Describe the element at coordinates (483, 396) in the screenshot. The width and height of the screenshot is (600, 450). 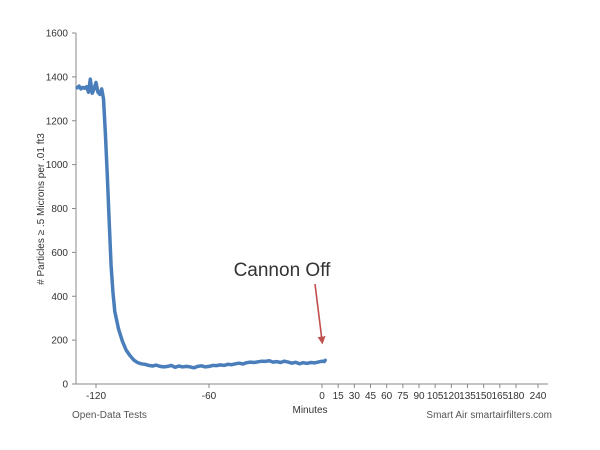
I see `x-tick-label: 150` at that location.